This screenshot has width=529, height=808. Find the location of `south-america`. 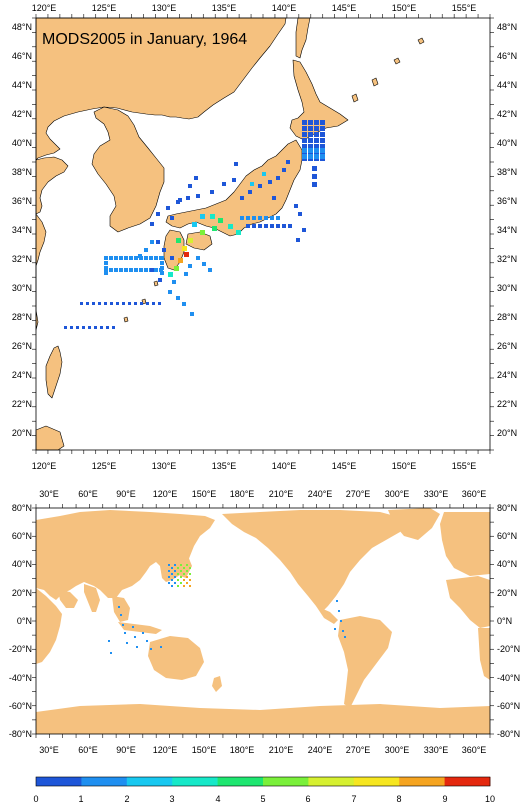

south-america is located at coordinates (365, 662).